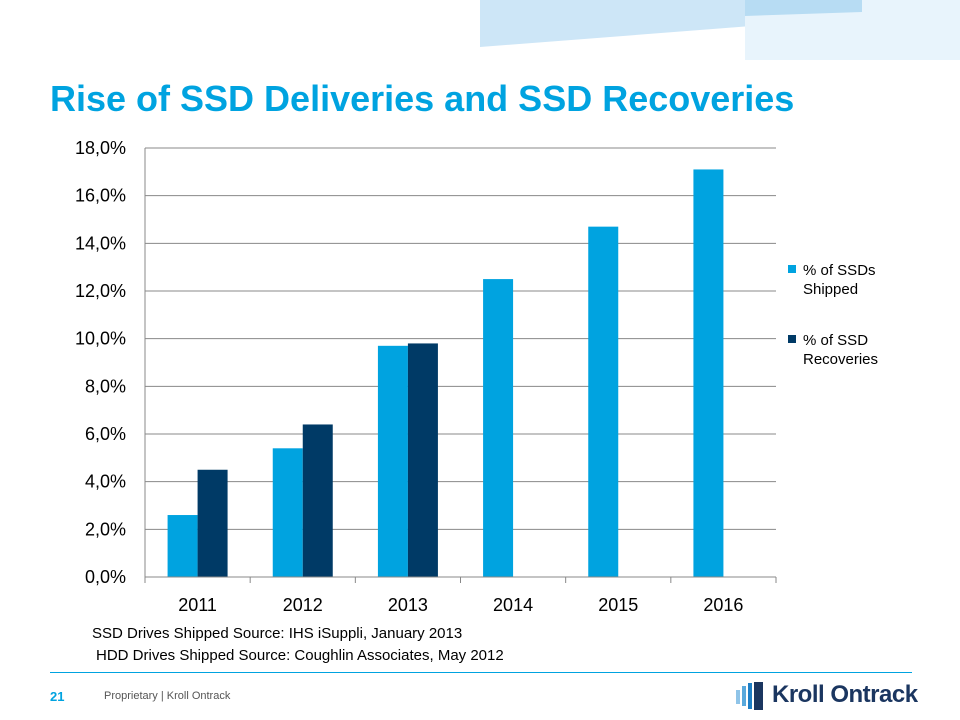  What do you see at coordinates (839, 270) in the screenshot?
I see `legend-label: % of SSDs` at bounding box center [839, 270].